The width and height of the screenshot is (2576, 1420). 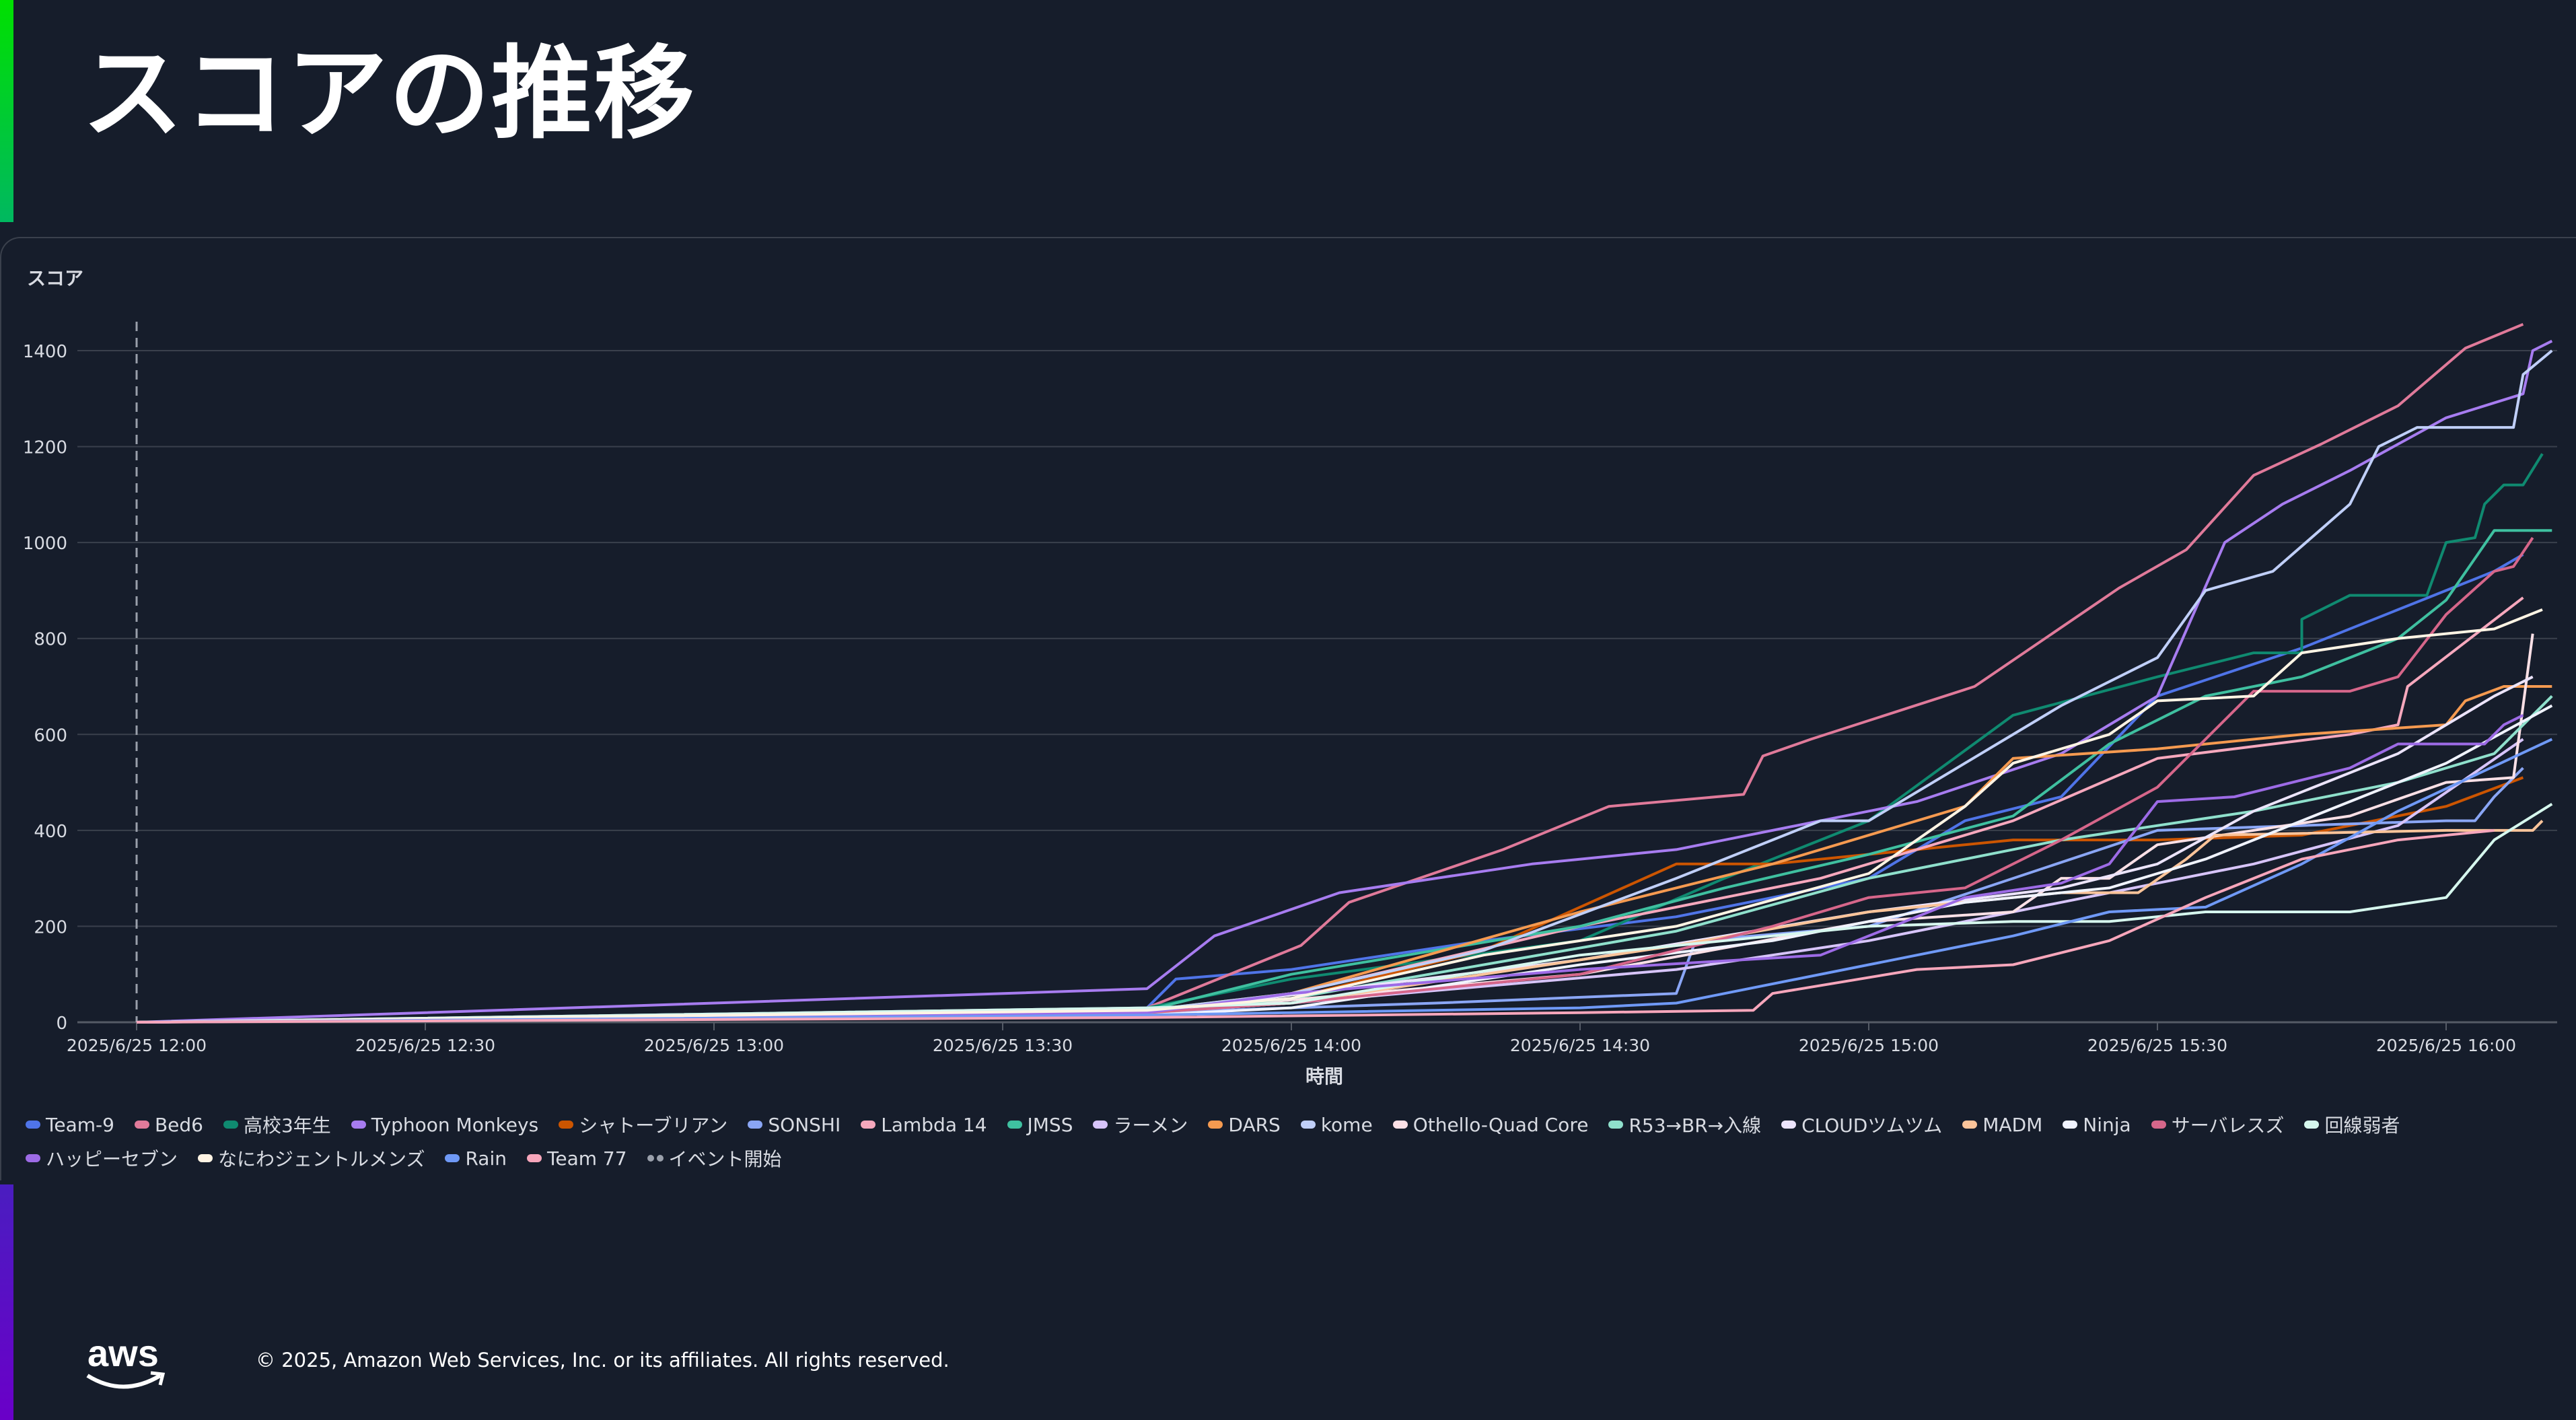 I want to click on y-tick-label: 400, so click(x=51, y=832).